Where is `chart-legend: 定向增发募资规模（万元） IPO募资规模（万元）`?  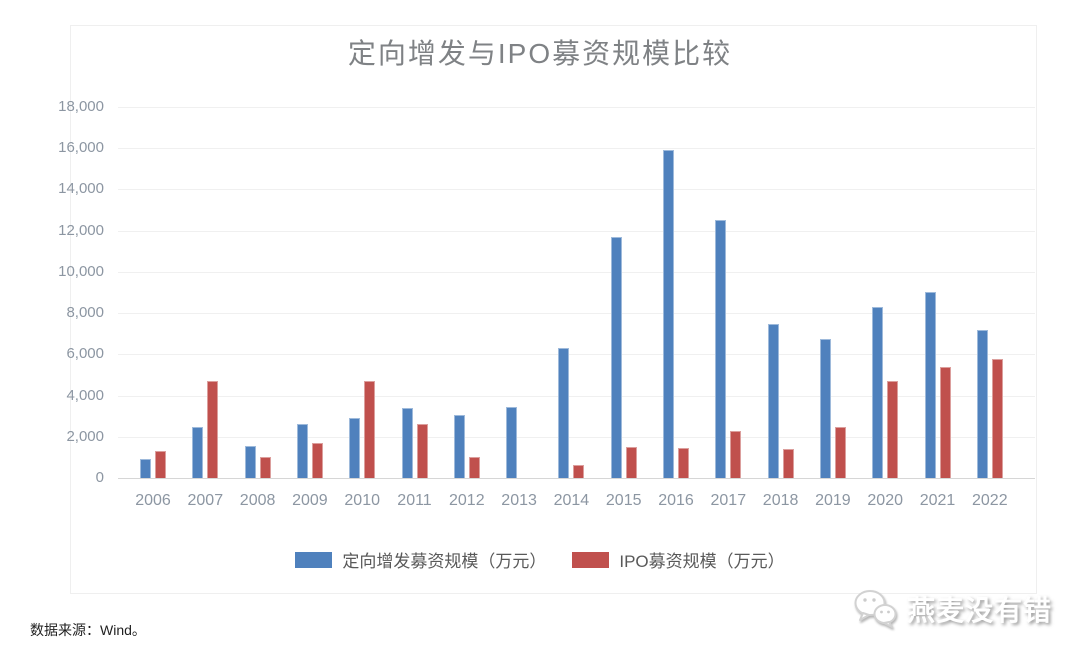 chart-legend: 定向增发募资规模（万元） IPO募资规模（万元） is located at coordinates (540, 559).